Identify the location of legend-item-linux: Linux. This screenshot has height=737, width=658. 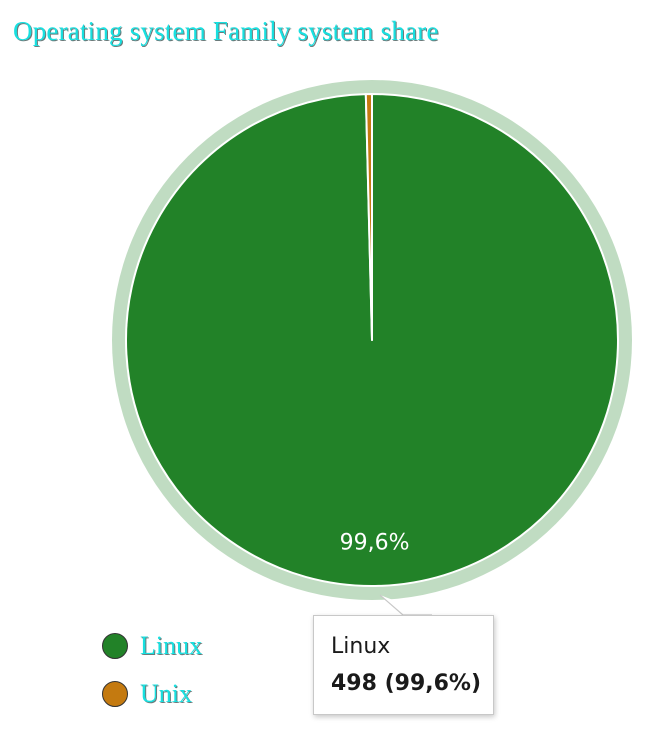
(152, 646).